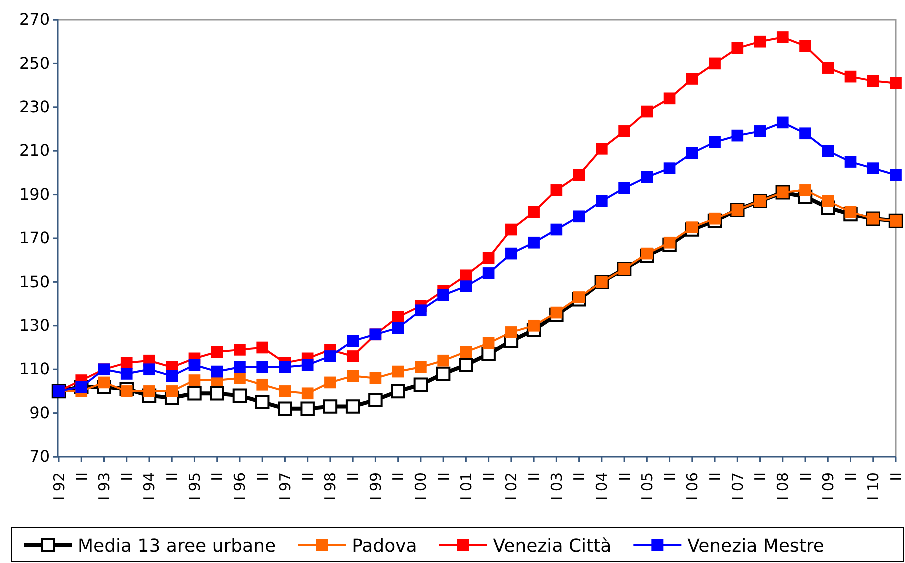 This screenshot has width=905, height=563. Describe the element at coordinates (647, 486) in the screenshot. I see `x-tick-label: I 05` at that location.